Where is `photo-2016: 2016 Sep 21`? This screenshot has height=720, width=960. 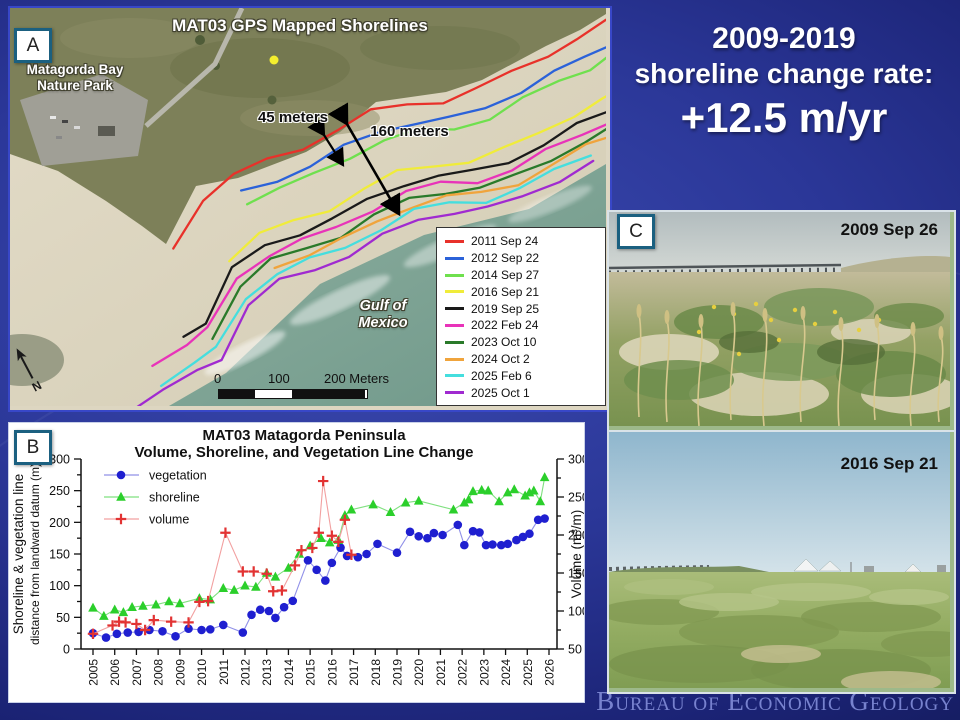
photo-2016: 2016 Sep 21 is located at coordinates (781, 562).